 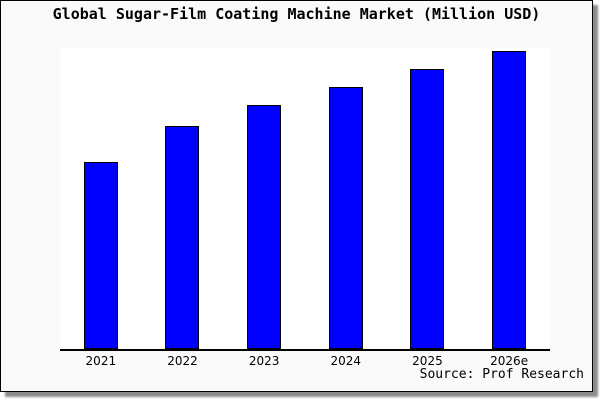 What do you see at coordinates (509, 361) in the screenshot?
I see `x-tick-label-2026e: 2026e` at bounding box center [509, 361].